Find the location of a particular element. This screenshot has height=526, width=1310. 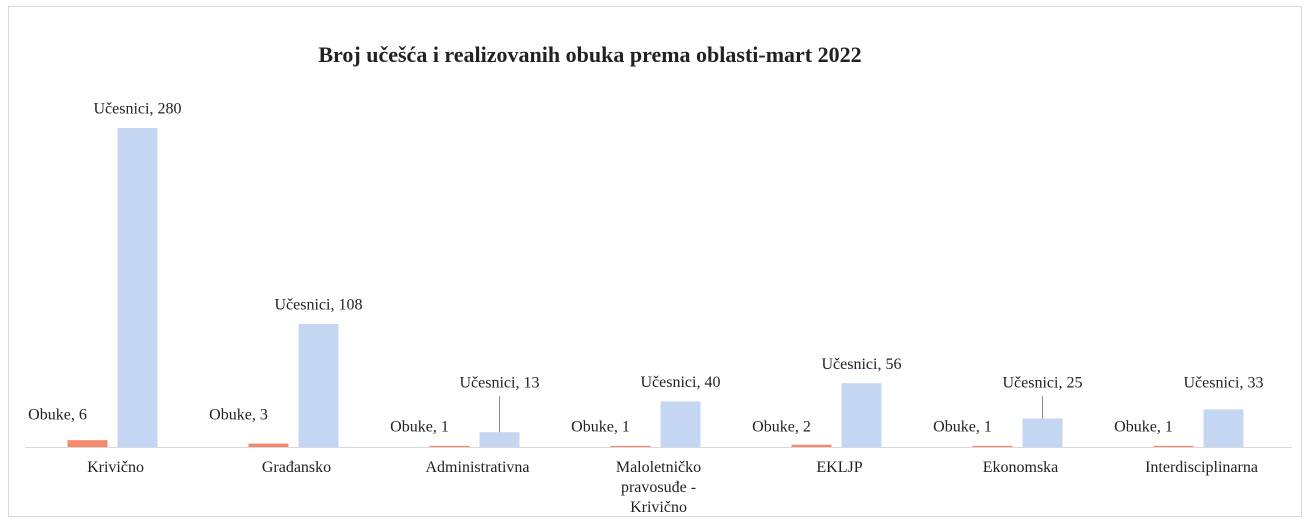

x-tick-label-box: Interdisciplinarna is located at coordinates (1201, 467).